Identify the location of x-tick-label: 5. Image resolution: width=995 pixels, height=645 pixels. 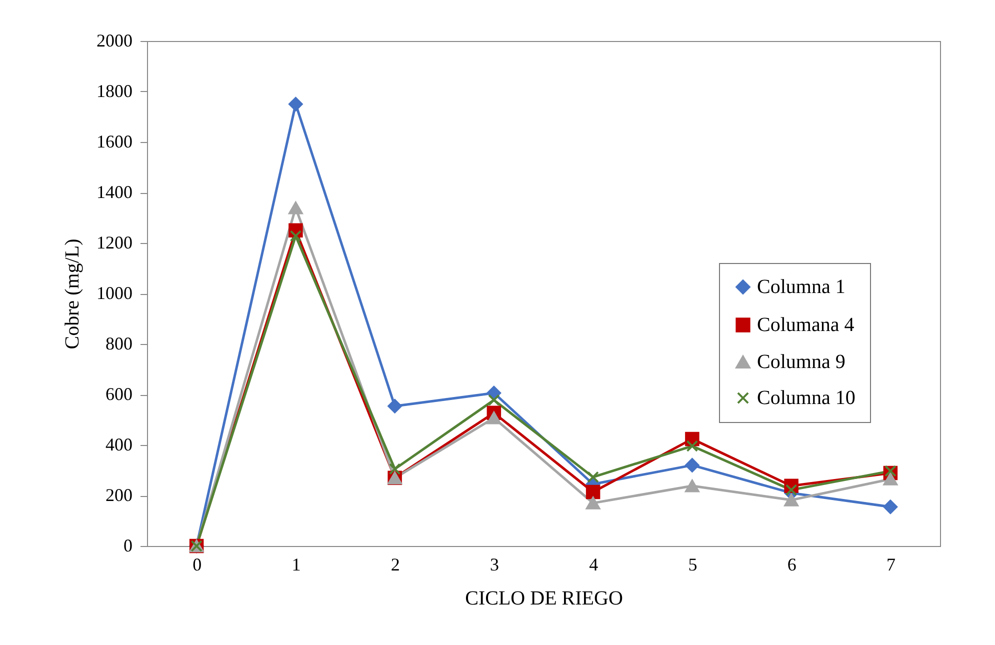
(693, 564).